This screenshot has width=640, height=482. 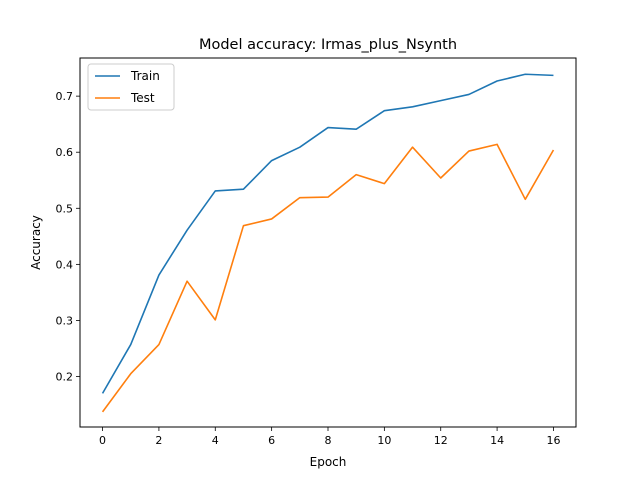 What do you see at coordinates (328, 440) in the screenshot?
I see `x-tick-label: 8` at bounding box center [328, 440].